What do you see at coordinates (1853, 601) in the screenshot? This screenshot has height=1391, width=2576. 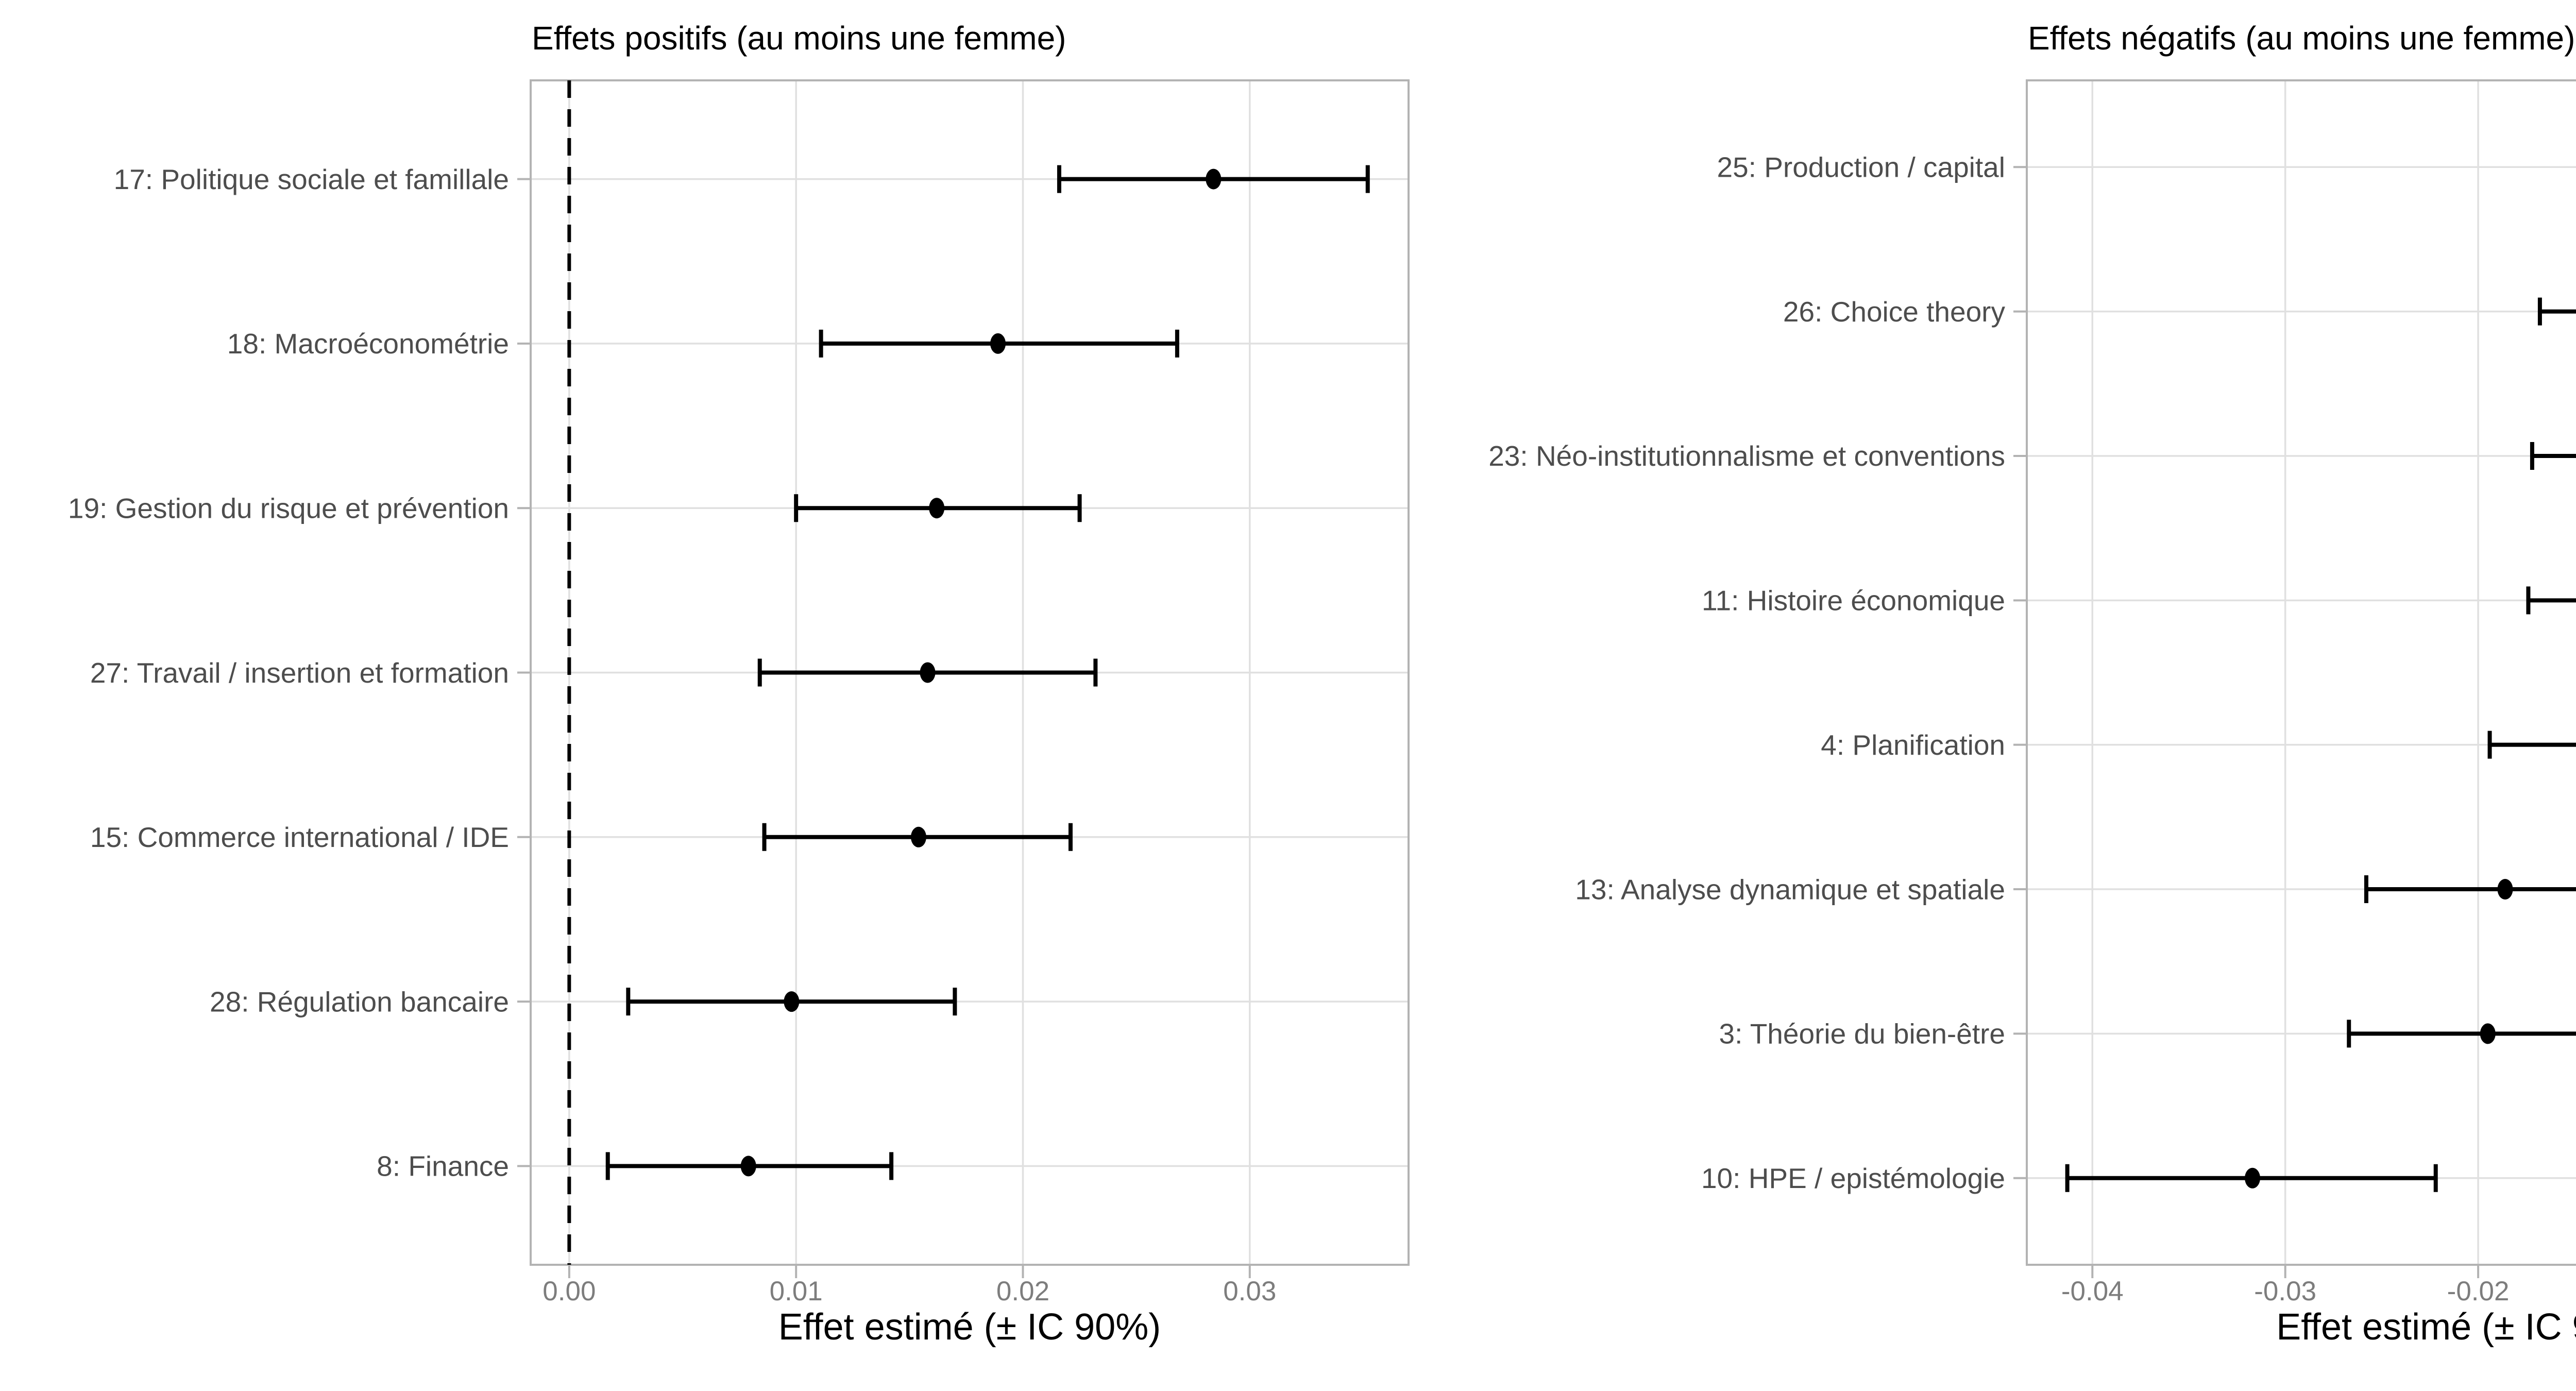 I see `y-axis-label: 11: Histoire économique` at bounding box center [1853, 601].